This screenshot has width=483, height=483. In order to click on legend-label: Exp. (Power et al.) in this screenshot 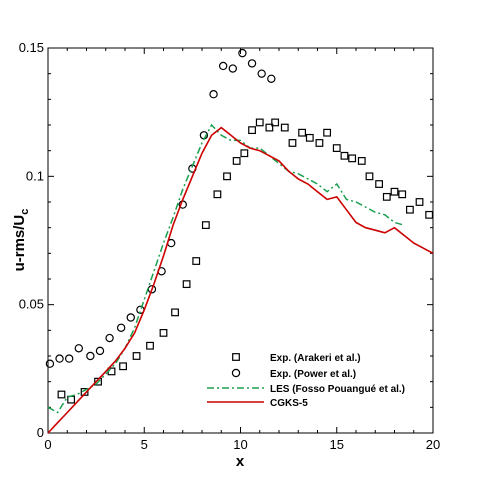, I will do `click(313, 374)`.